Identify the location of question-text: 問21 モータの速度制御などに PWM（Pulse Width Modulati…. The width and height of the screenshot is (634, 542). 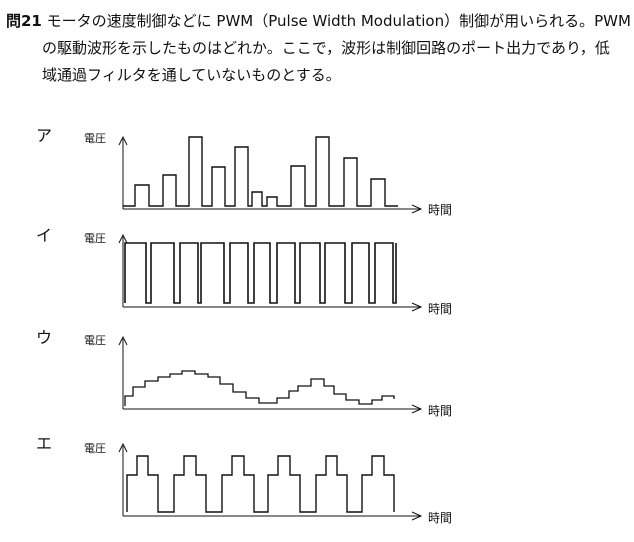
(318, 48).